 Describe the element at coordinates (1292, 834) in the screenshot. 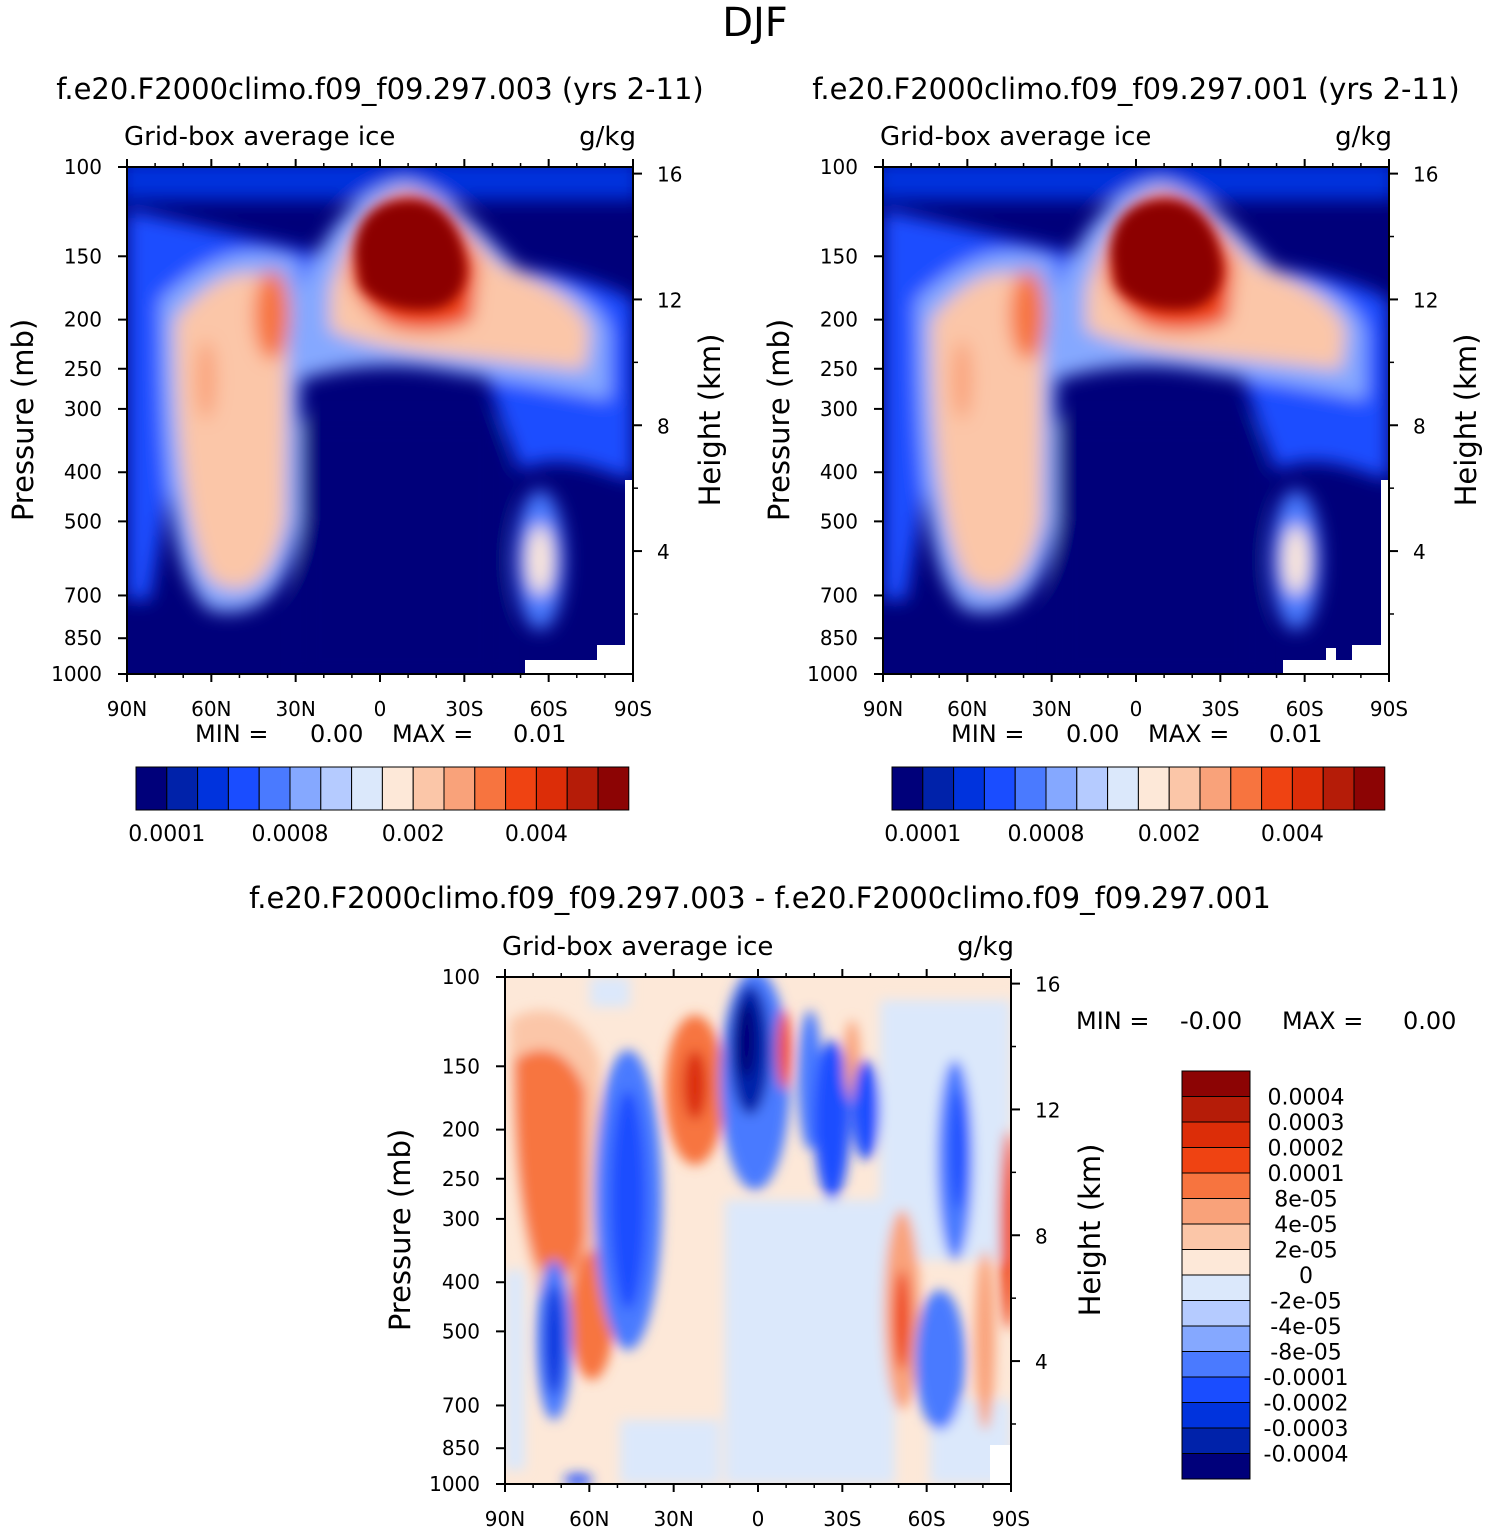

I see `colorbar-label: 0.004` at that location.